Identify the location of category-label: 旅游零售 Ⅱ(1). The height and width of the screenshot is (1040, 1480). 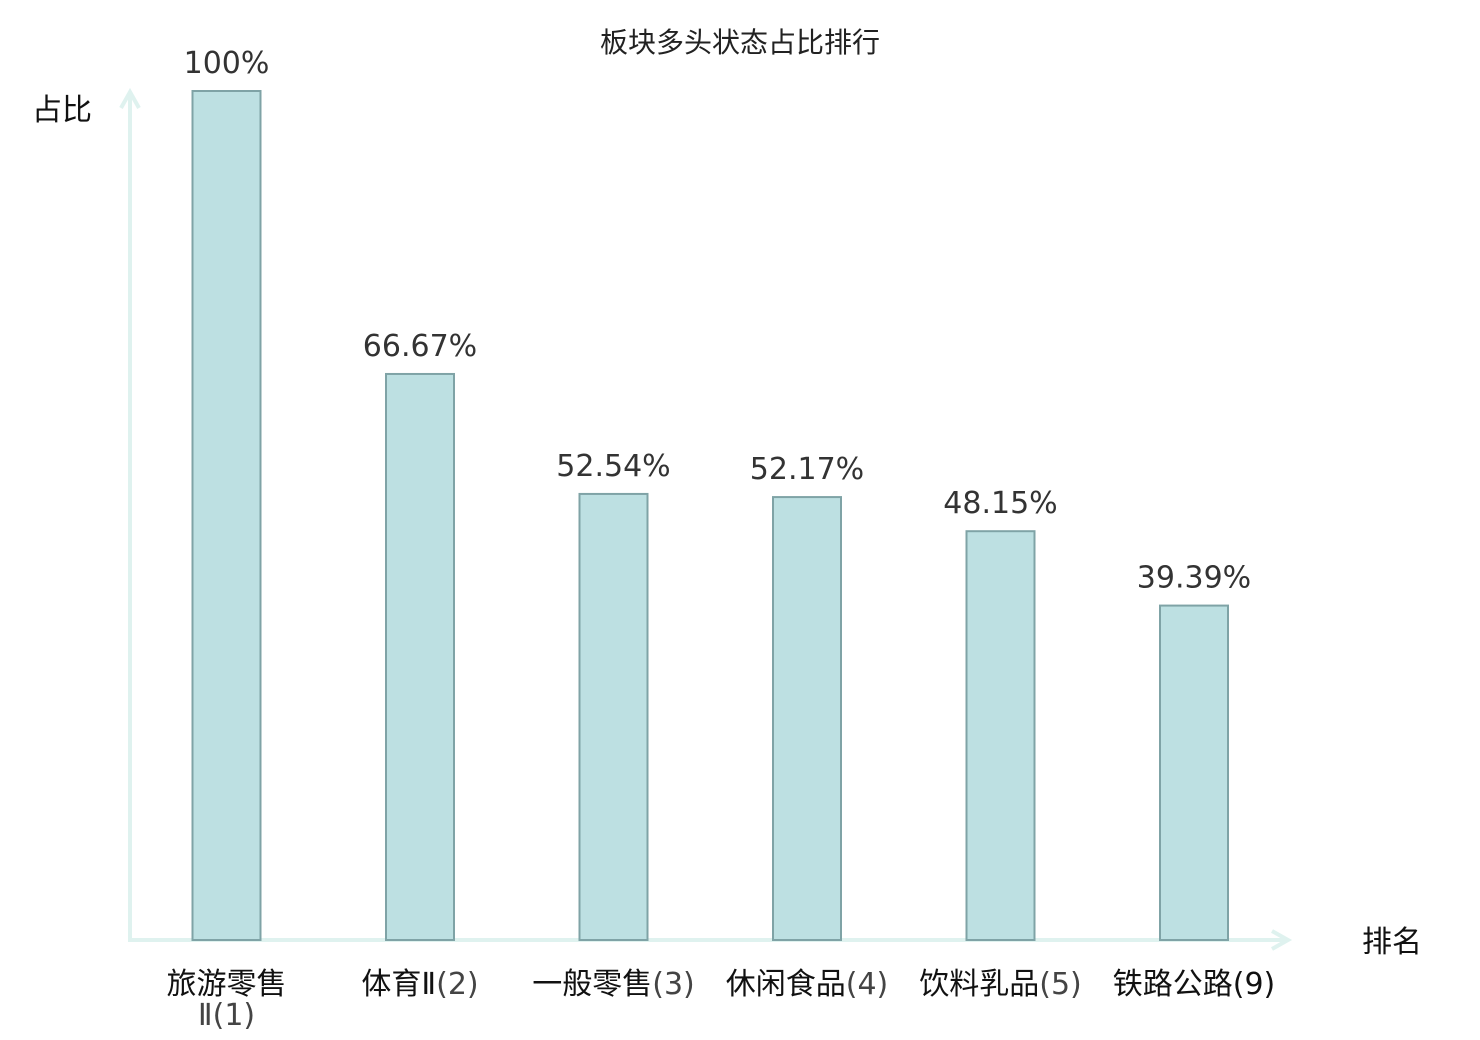
(227, 1000).